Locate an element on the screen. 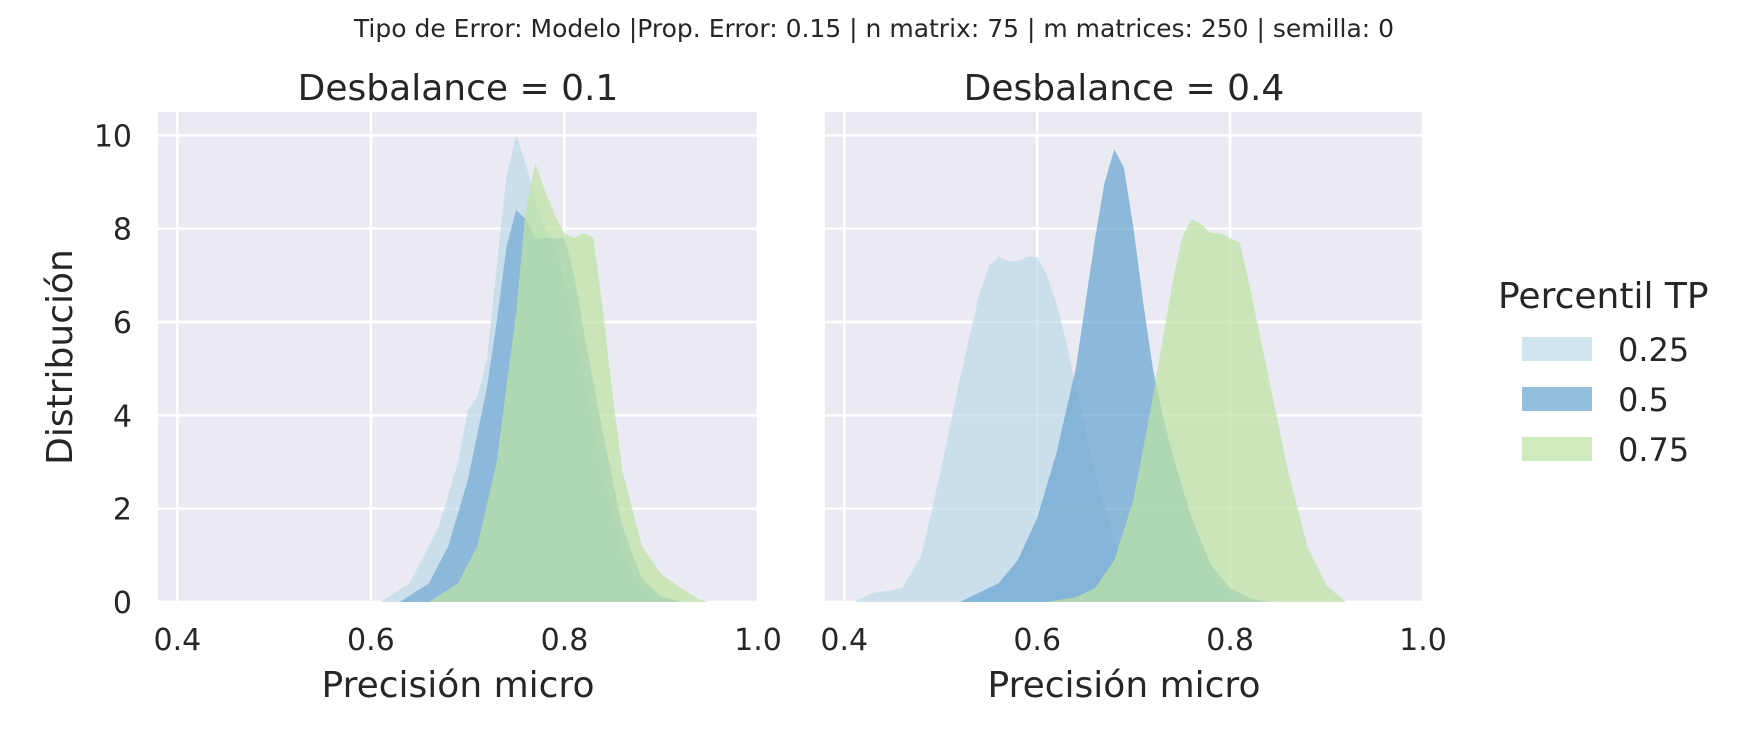 The width and height of the screenshot is (1748, 750). legend-label-0-25: 0.25 is located at coordinates (1653, 350).